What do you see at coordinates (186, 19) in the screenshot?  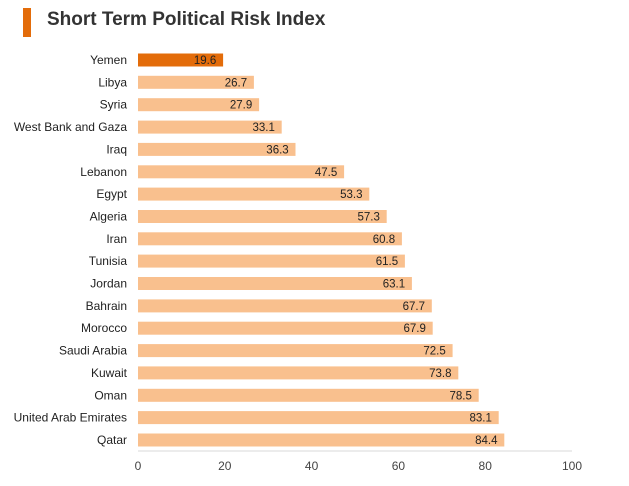 I see `chart-title: Short Term Political Risk Index` at bounding box center [186, 19].